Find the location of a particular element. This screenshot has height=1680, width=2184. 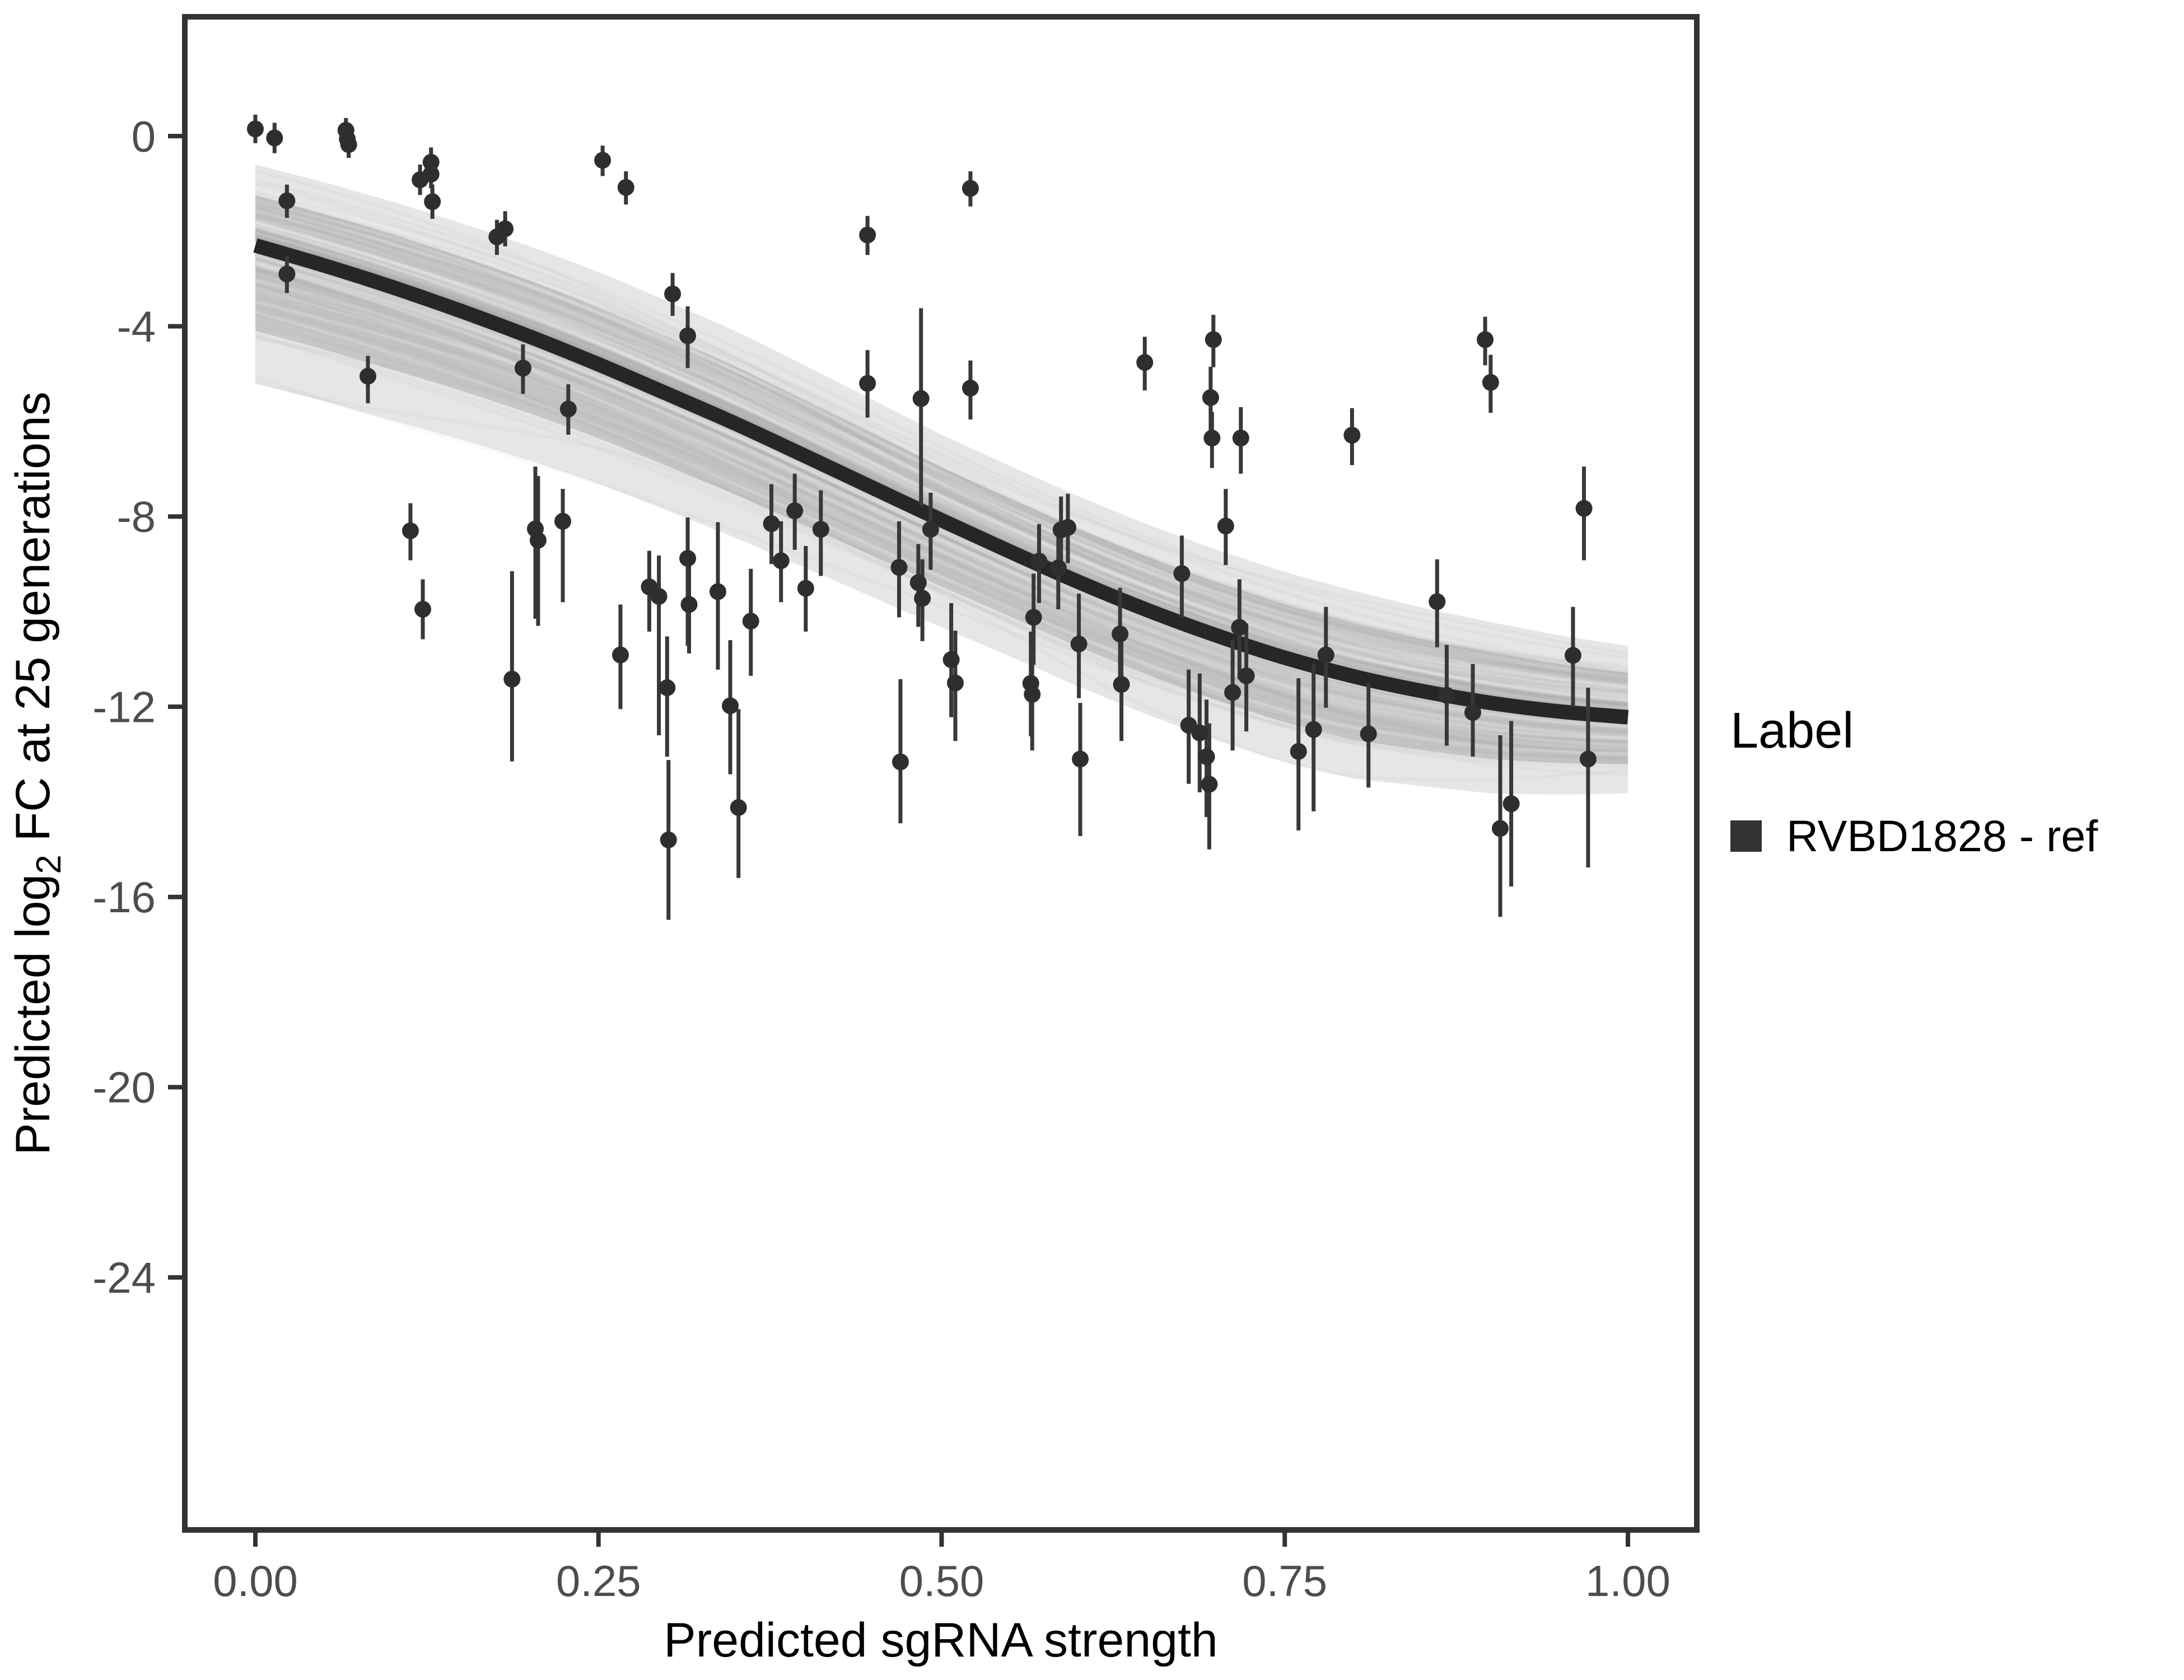

y-axis-title-post: FC at 25 generations is located at coordinates (33, 623).